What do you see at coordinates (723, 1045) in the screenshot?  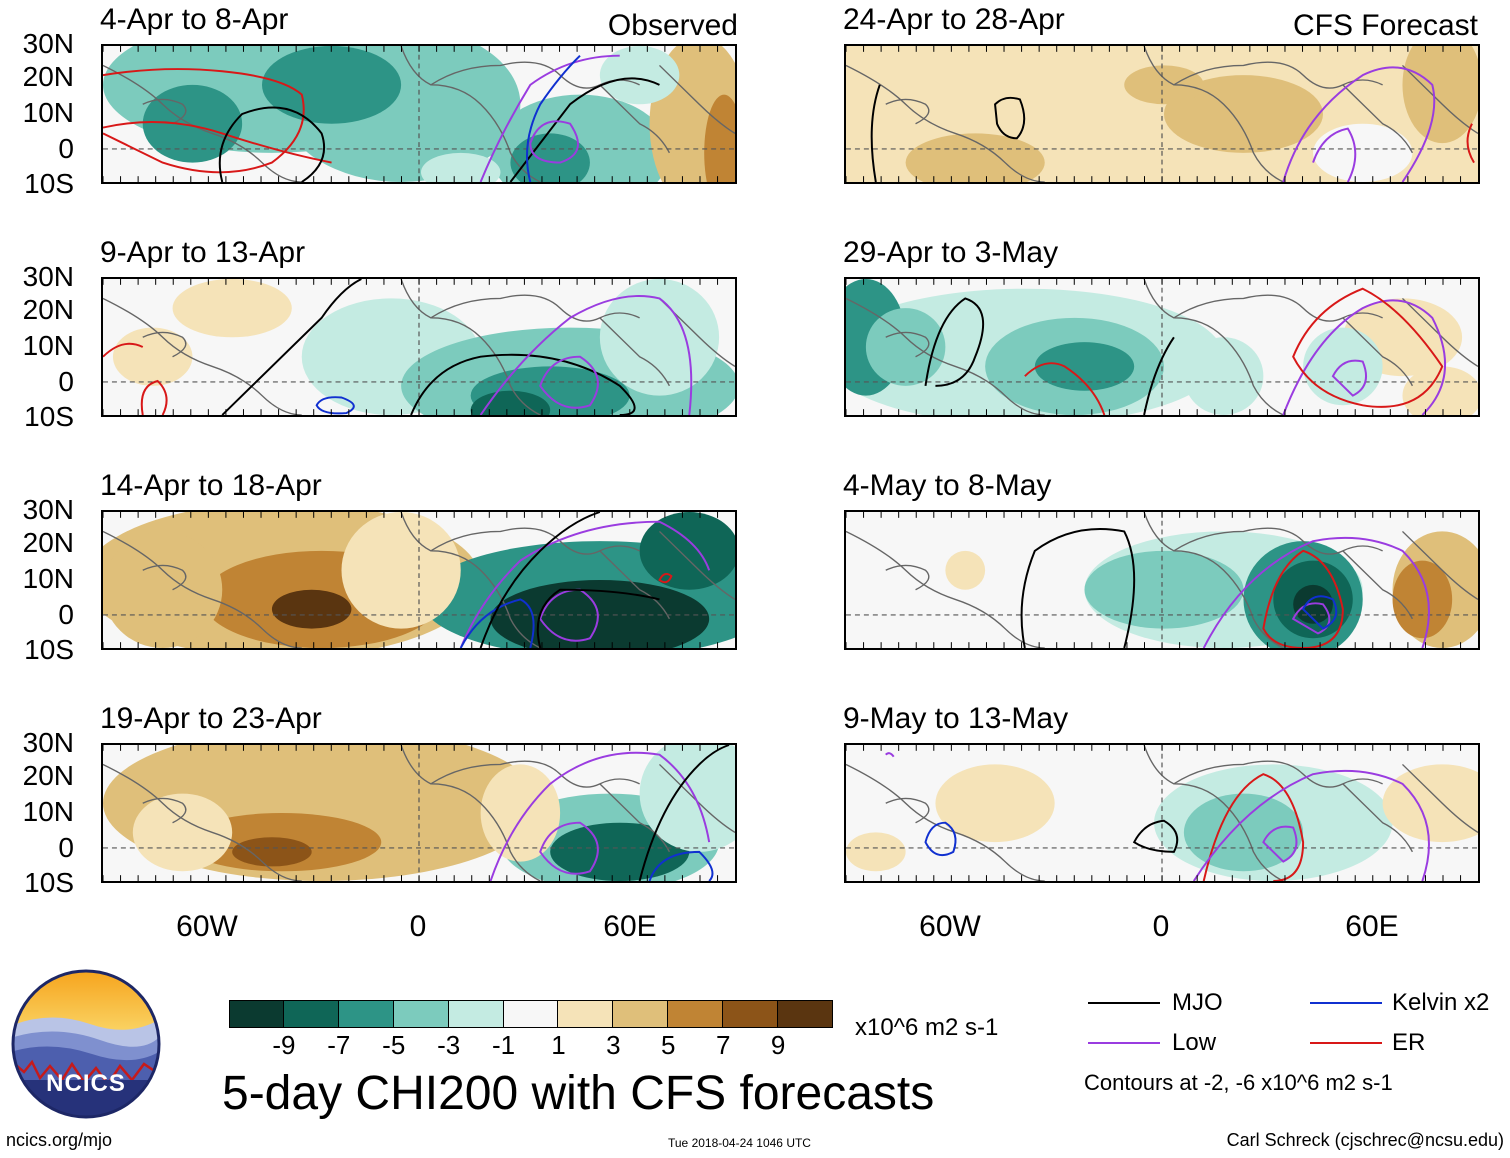 I see `colorbar-label: 7` at bounding box center [723, 1045].